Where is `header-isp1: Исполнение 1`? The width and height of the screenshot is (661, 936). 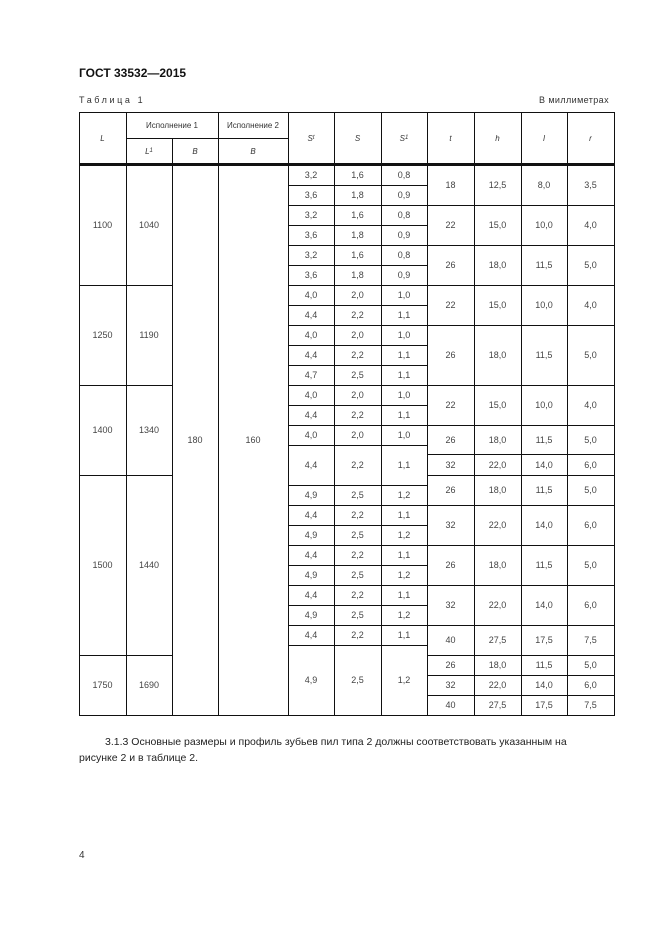 header-isp1: Исполнение 1 is located at coordinates (172, 125).